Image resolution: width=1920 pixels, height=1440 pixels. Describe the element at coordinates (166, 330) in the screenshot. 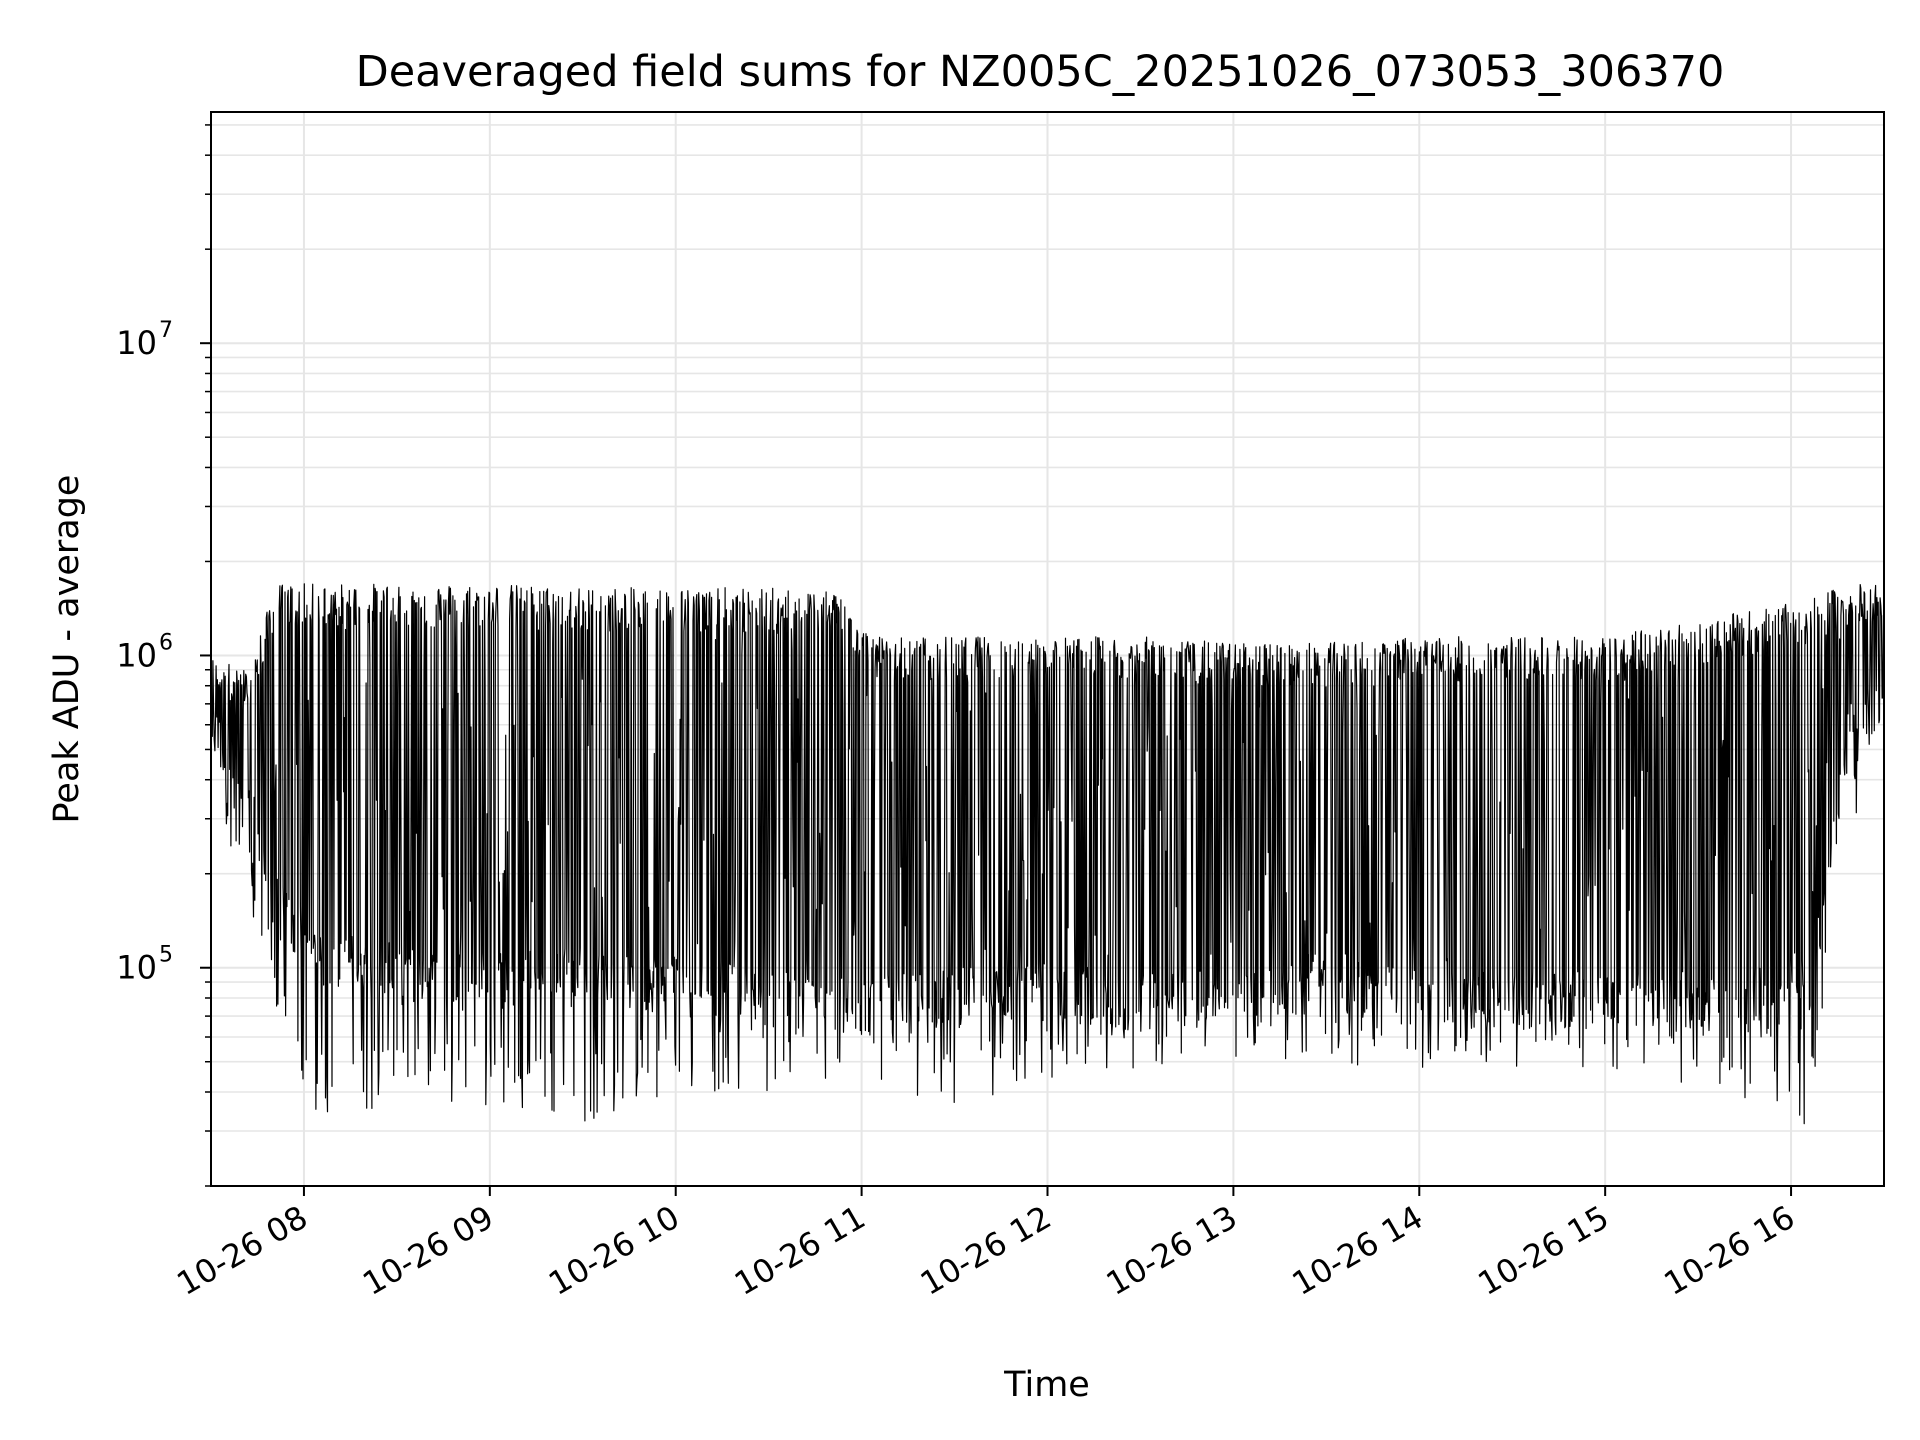

I see `y-tick-exponent: 7` at that location.